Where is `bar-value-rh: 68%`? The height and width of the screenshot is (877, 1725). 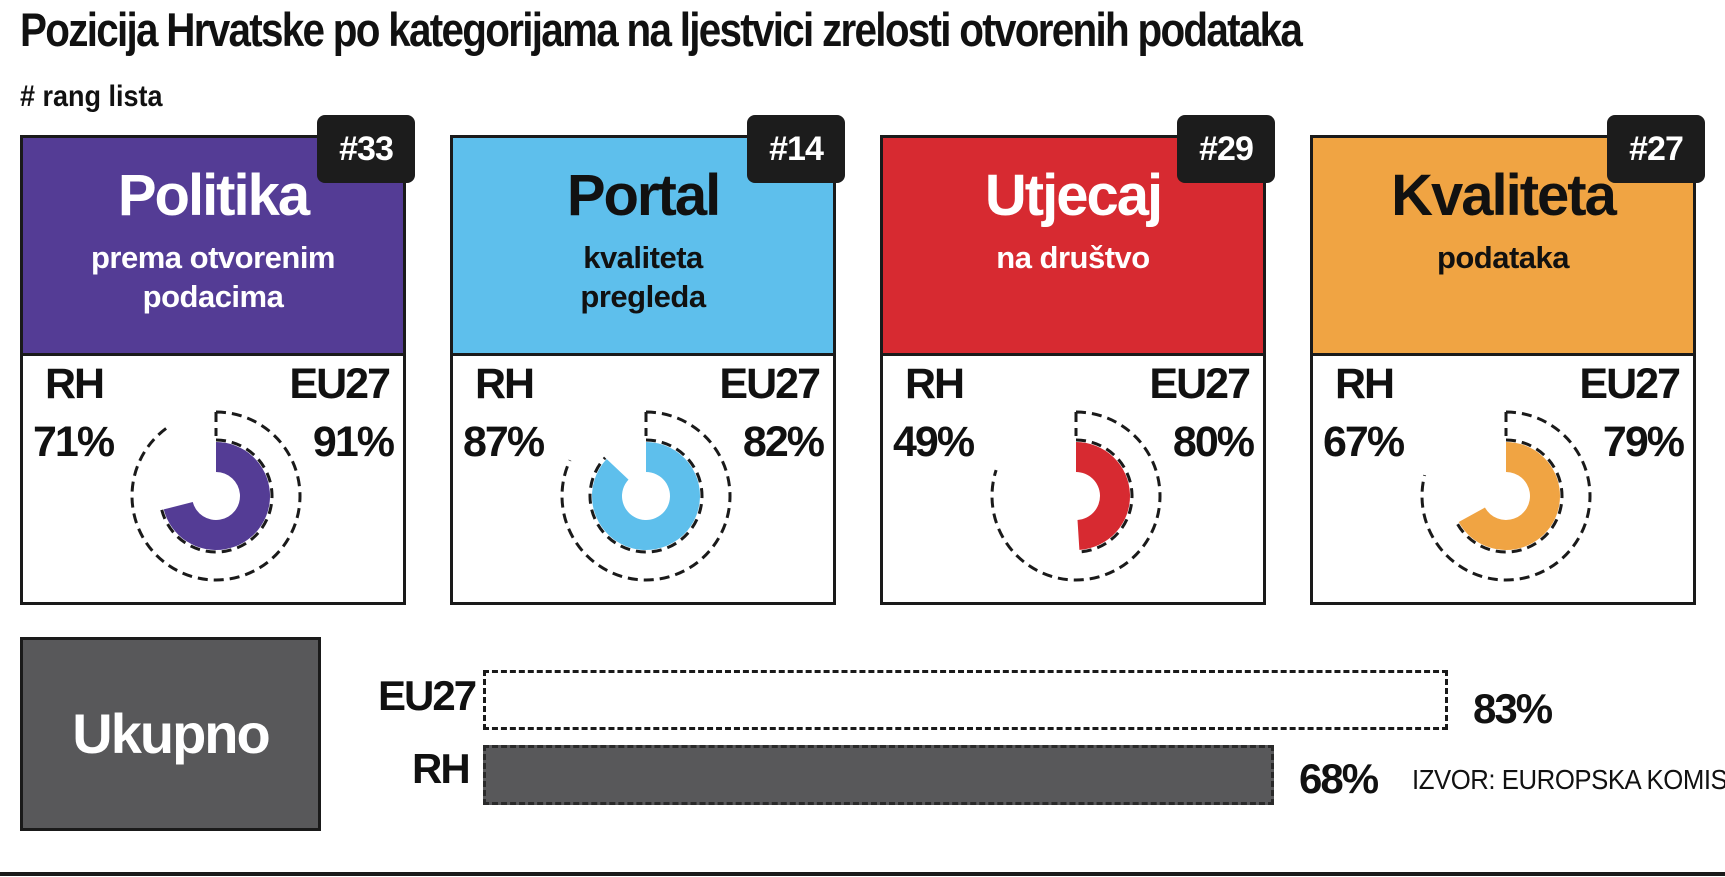
bar-value-rh: 68% is located at coordinates (1339, 778).